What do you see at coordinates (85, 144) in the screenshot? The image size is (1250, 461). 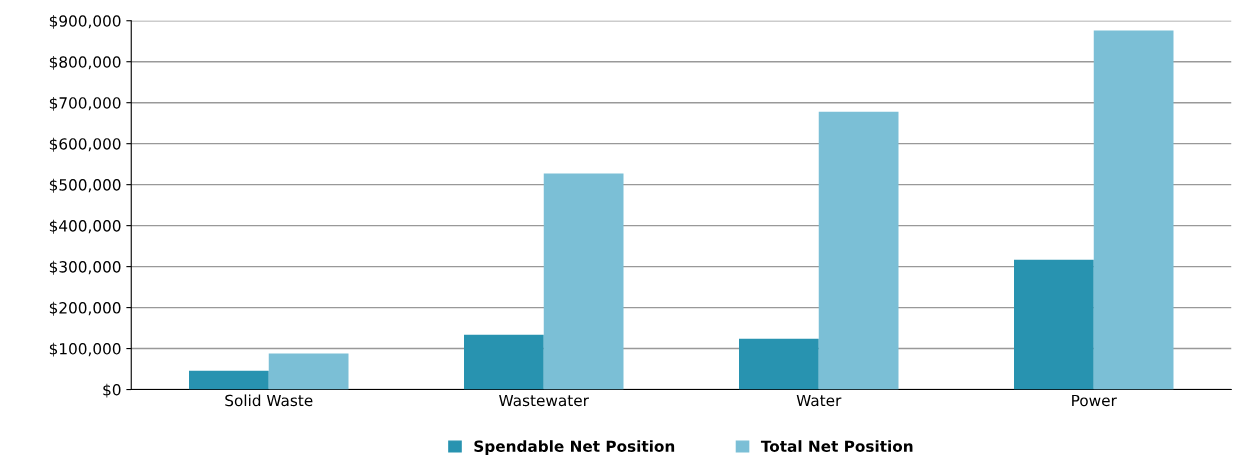 I see `y-tick-label: $600,000` at bounding box center [85, 144].